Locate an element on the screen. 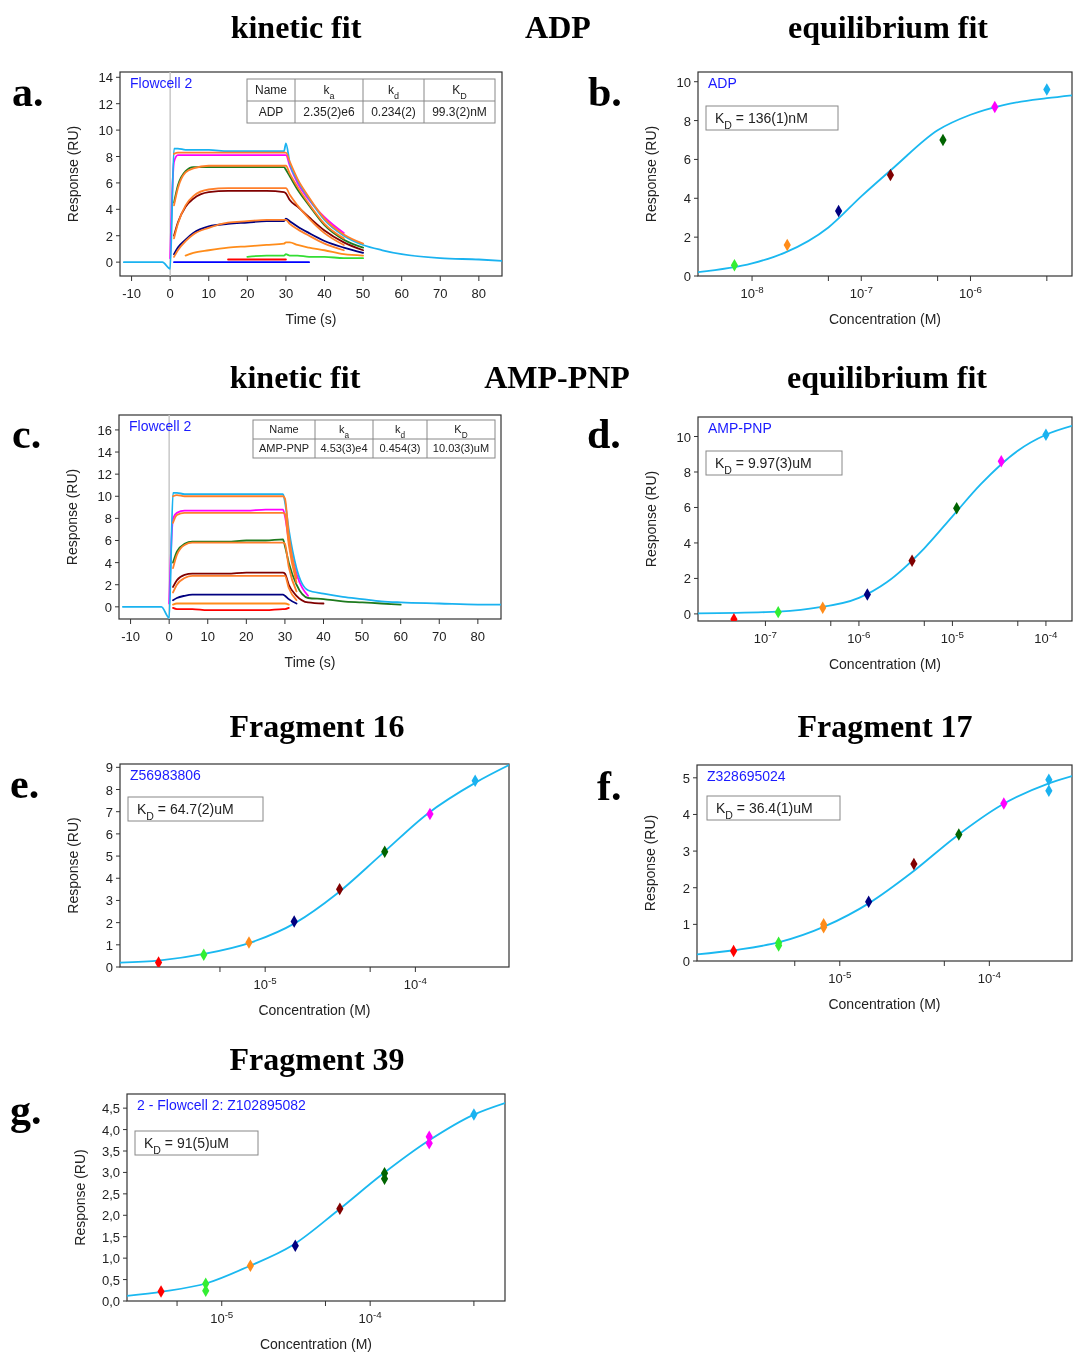  annotation: 0.454(3) is located at coordinates (400, 448).